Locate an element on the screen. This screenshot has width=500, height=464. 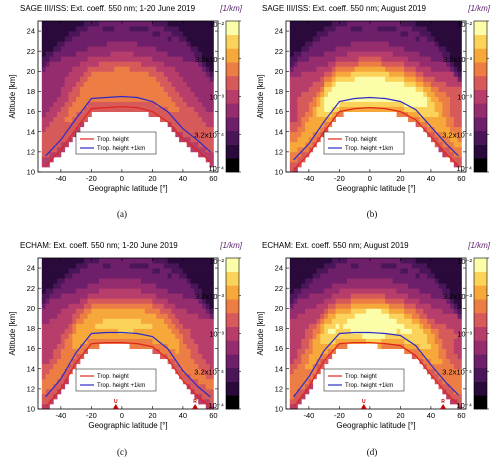
colorbar-segment is located at coordinates (232, 82).